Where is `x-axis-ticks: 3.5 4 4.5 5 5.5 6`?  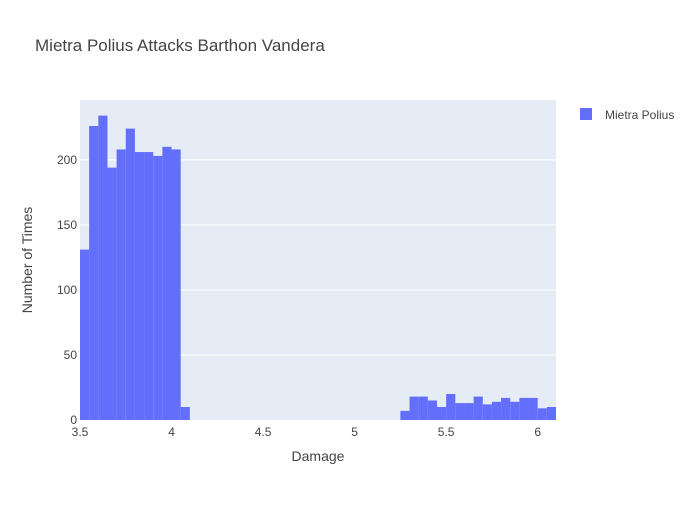
x-axis-ticks: 3.5 4 4.5 5 5.5 6 is located at coordinates (307, 432).